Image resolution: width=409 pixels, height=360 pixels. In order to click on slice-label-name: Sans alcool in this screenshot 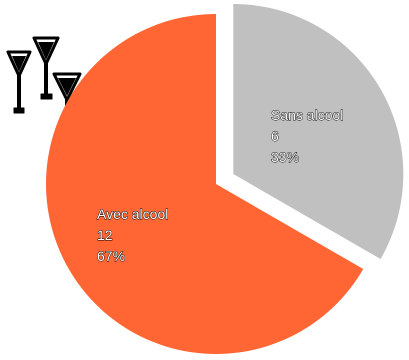, I will do `click(307, 115)`.